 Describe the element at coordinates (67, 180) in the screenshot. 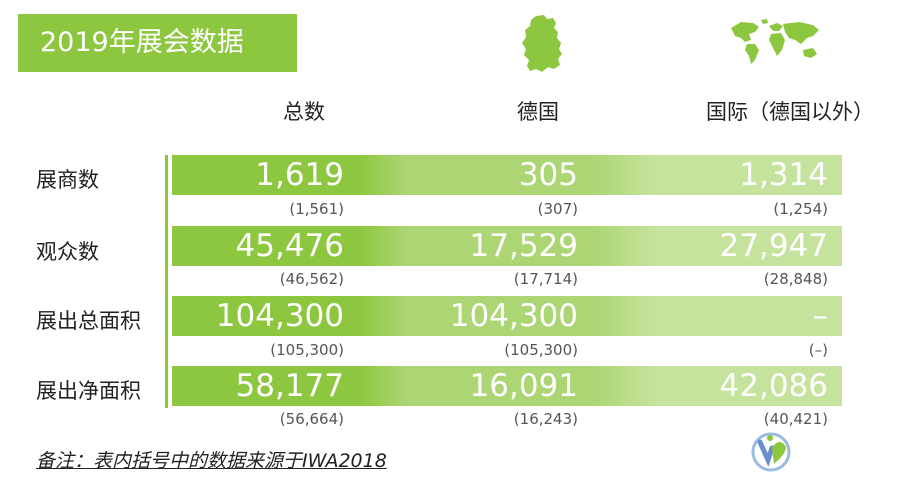

I see `row-label-exhibitors: 展商数` at that location.